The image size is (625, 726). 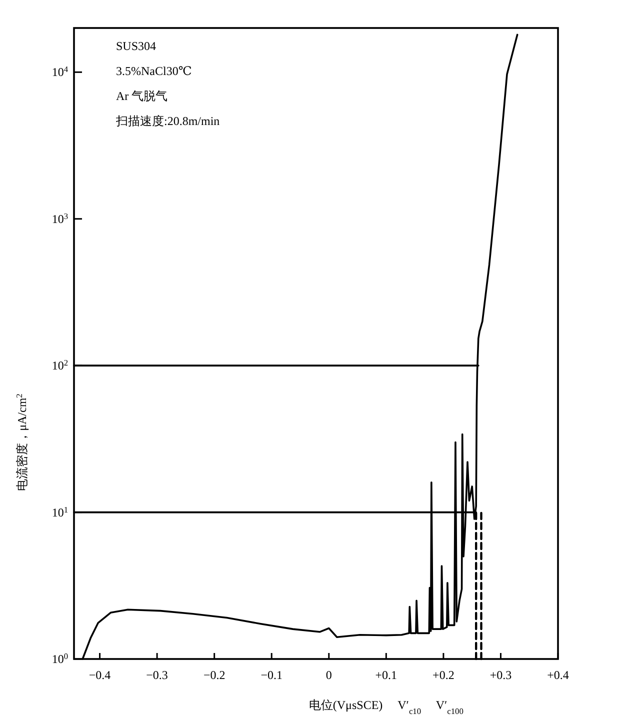 I want to click on x-tick-label: +0.4, so click(x=558, y=675).